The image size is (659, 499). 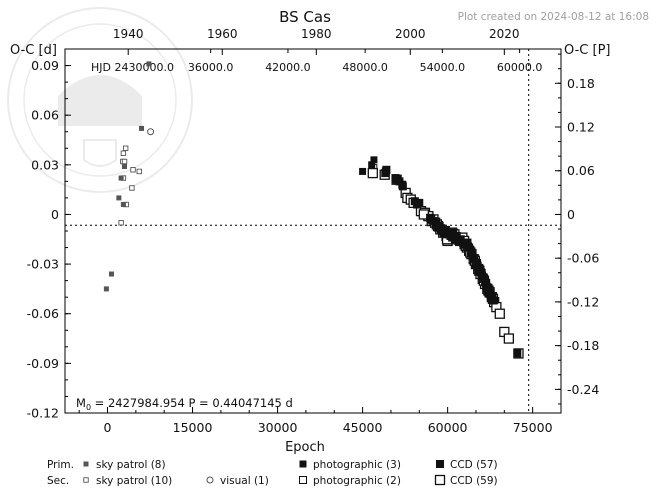 What do you see at coordinates (363, 427) in the screenshot?
I see `x-tick-label: 45000` at bounding box center [363, 427].